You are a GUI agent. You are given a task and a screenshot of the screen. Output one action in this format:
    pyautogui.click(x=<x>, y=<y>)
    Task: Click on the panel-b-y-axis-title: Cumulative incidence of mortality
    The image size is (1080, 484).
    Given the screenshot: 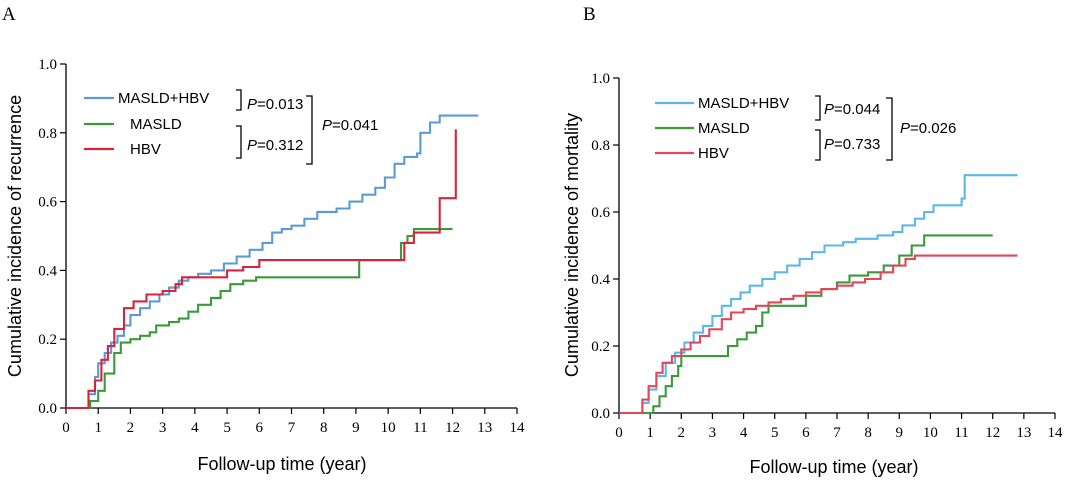 What is the action you would take?
    pyautogui.click(x=572, y=245)
    